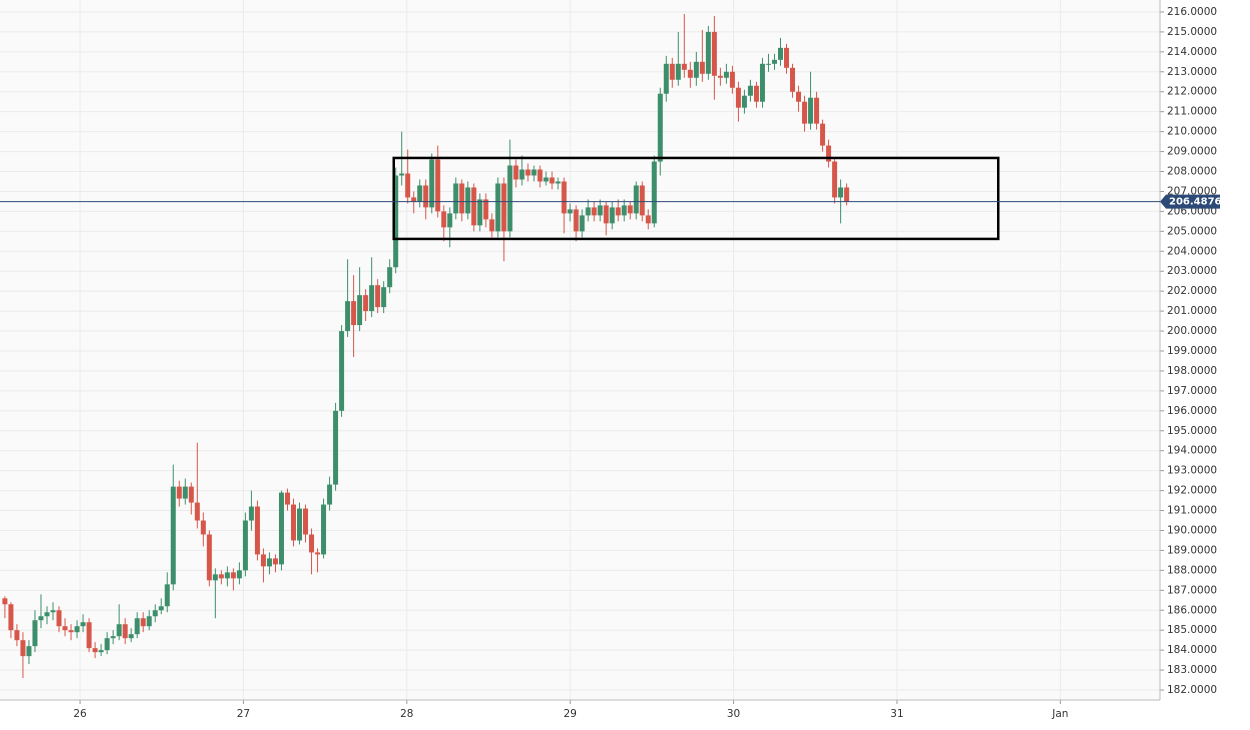  What do you see at coordinates (1192, 610) in the screenshot?
I see `y-tick-label: 186.0000` at bounding box center [1192, 610].